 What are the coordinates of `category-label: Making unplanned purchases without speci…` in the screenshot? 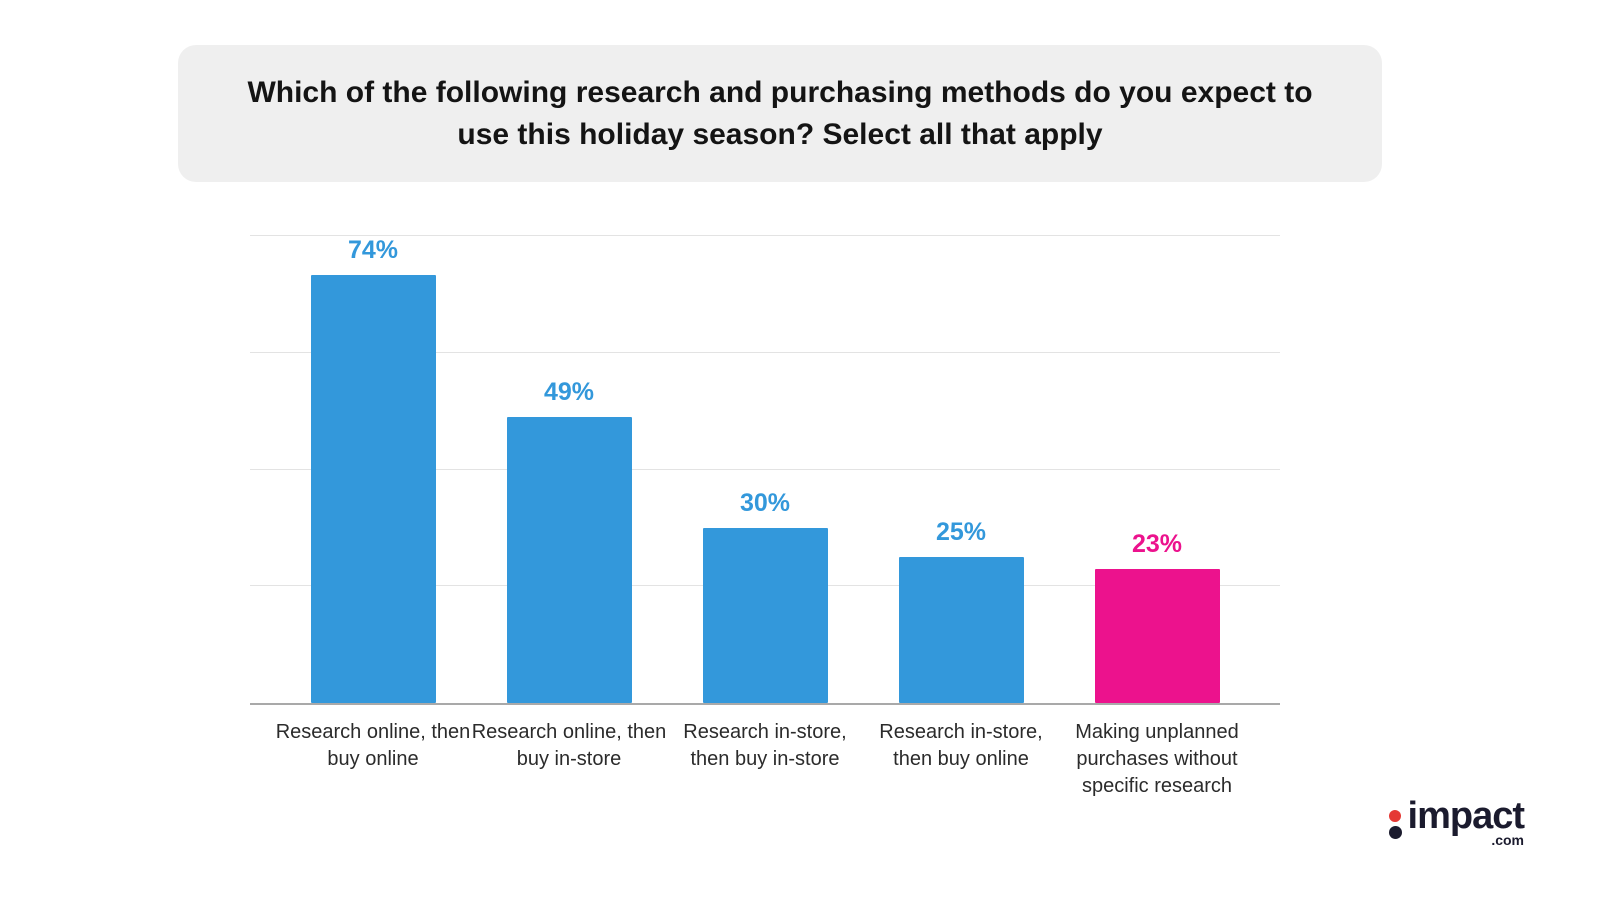 It's located at (1157, 759).